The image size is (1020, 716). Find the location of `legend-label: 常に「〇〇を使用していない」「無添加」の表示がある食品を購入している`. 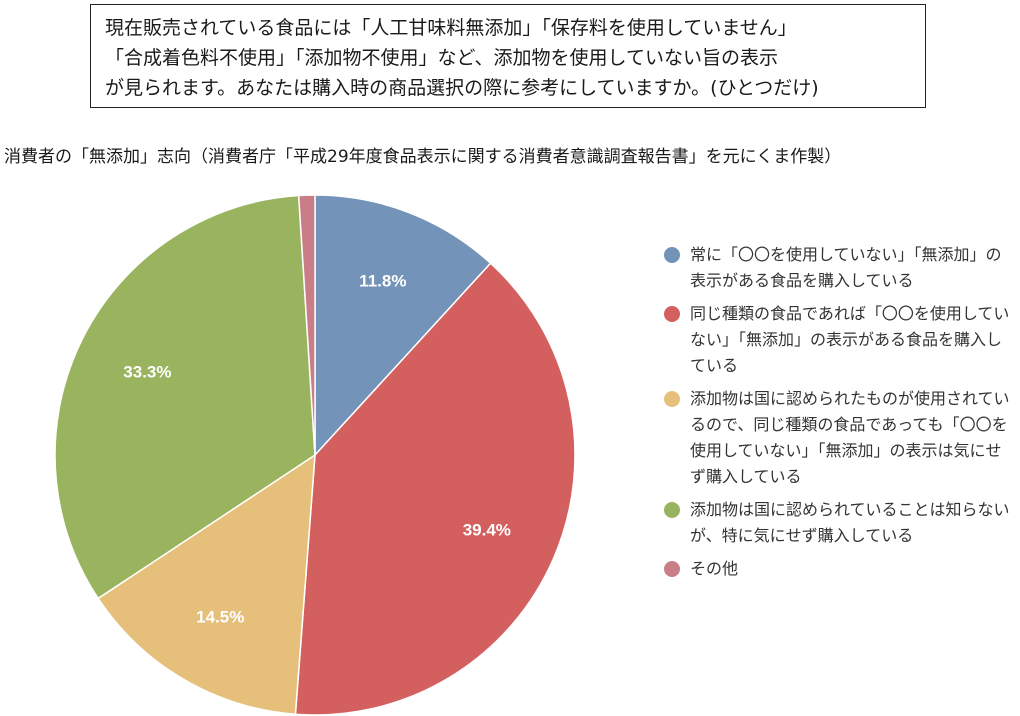

legend-label: 常に「〇〇を使用していない」「無添加」の表示がある食品を購入している is located at coordinates (846, 267).